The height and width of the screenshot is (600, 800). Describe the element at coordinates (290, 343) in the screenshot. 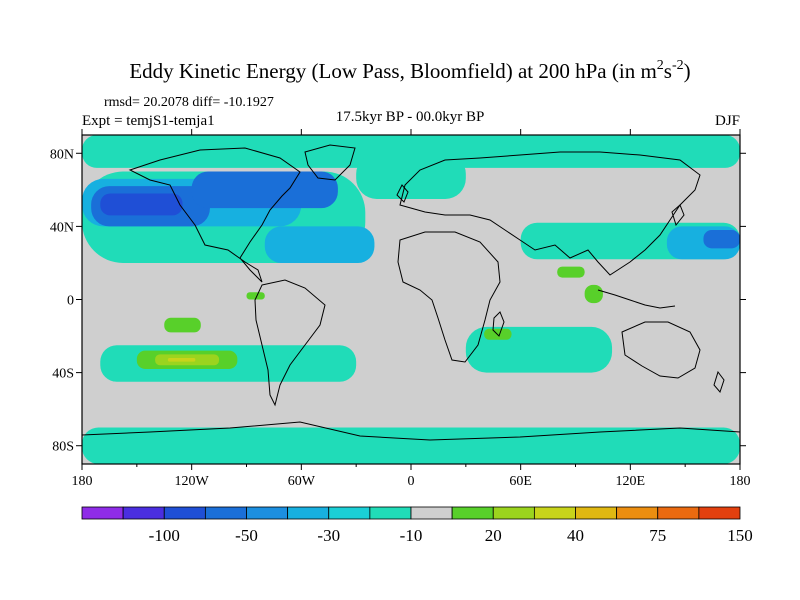

I see `coast-south-america` at that location.